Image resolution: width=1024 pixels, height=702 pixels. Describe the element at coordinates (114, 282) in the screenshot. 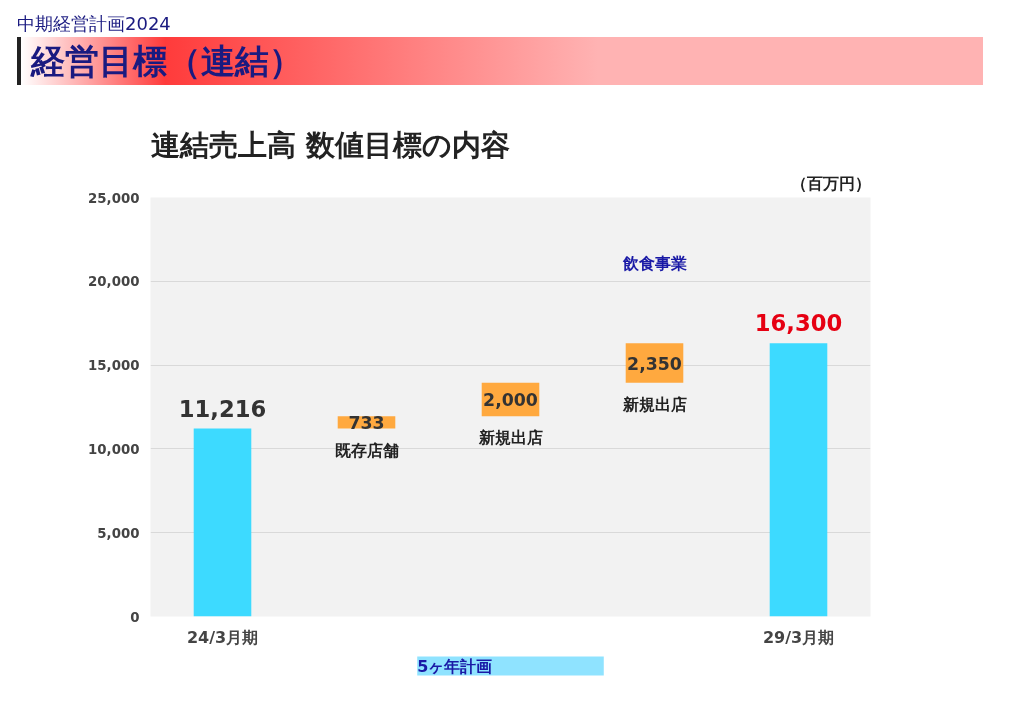

I see `y-tick-label: 20,000` at that location.